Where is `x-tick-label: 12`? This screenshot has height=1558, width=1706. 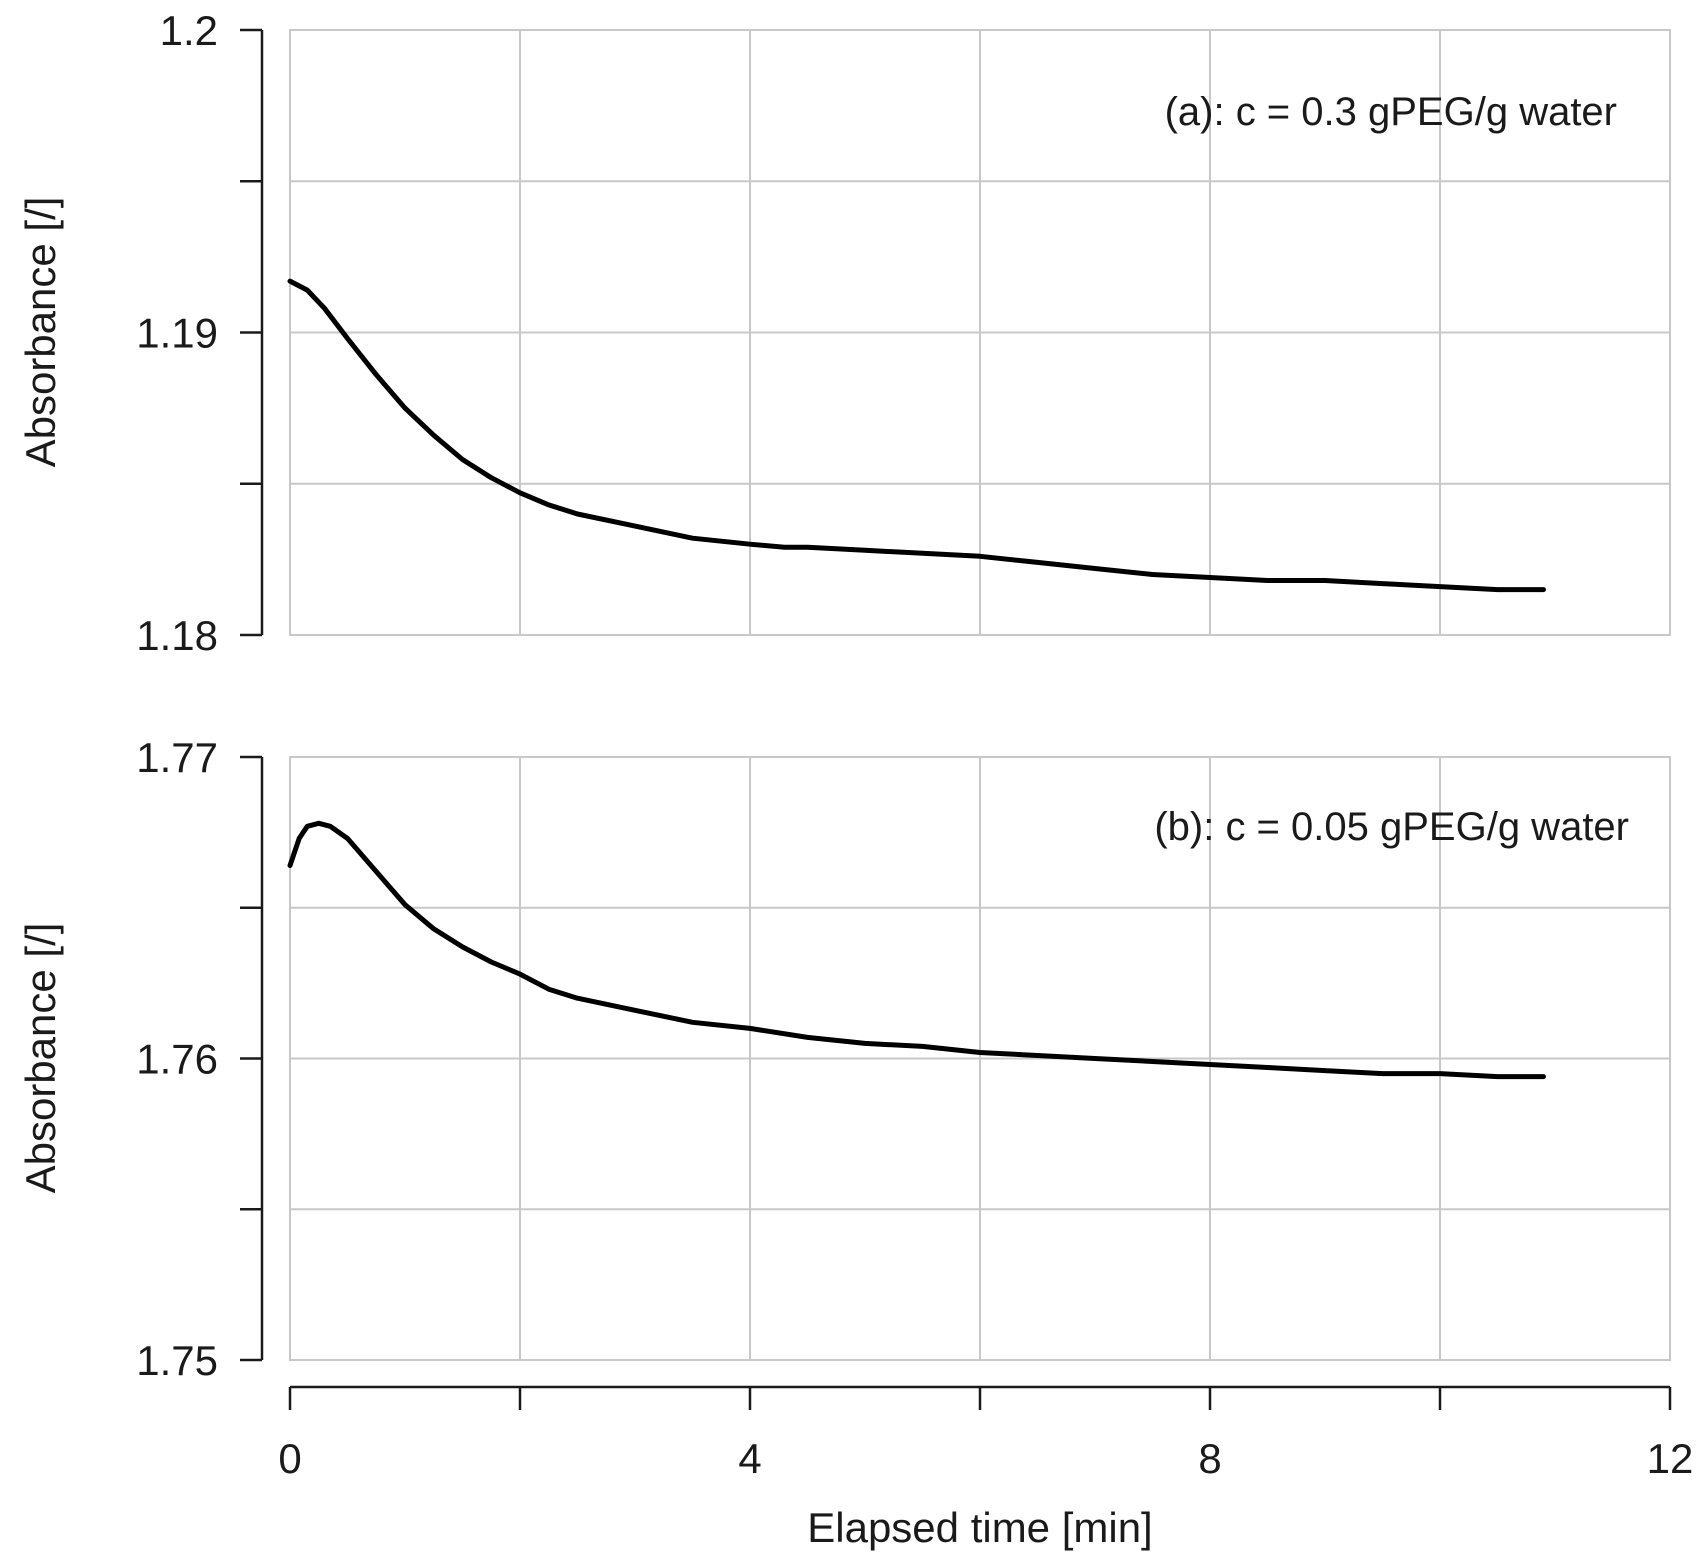 x-tick-label: 12 is located at coordinates (1670, 1458).